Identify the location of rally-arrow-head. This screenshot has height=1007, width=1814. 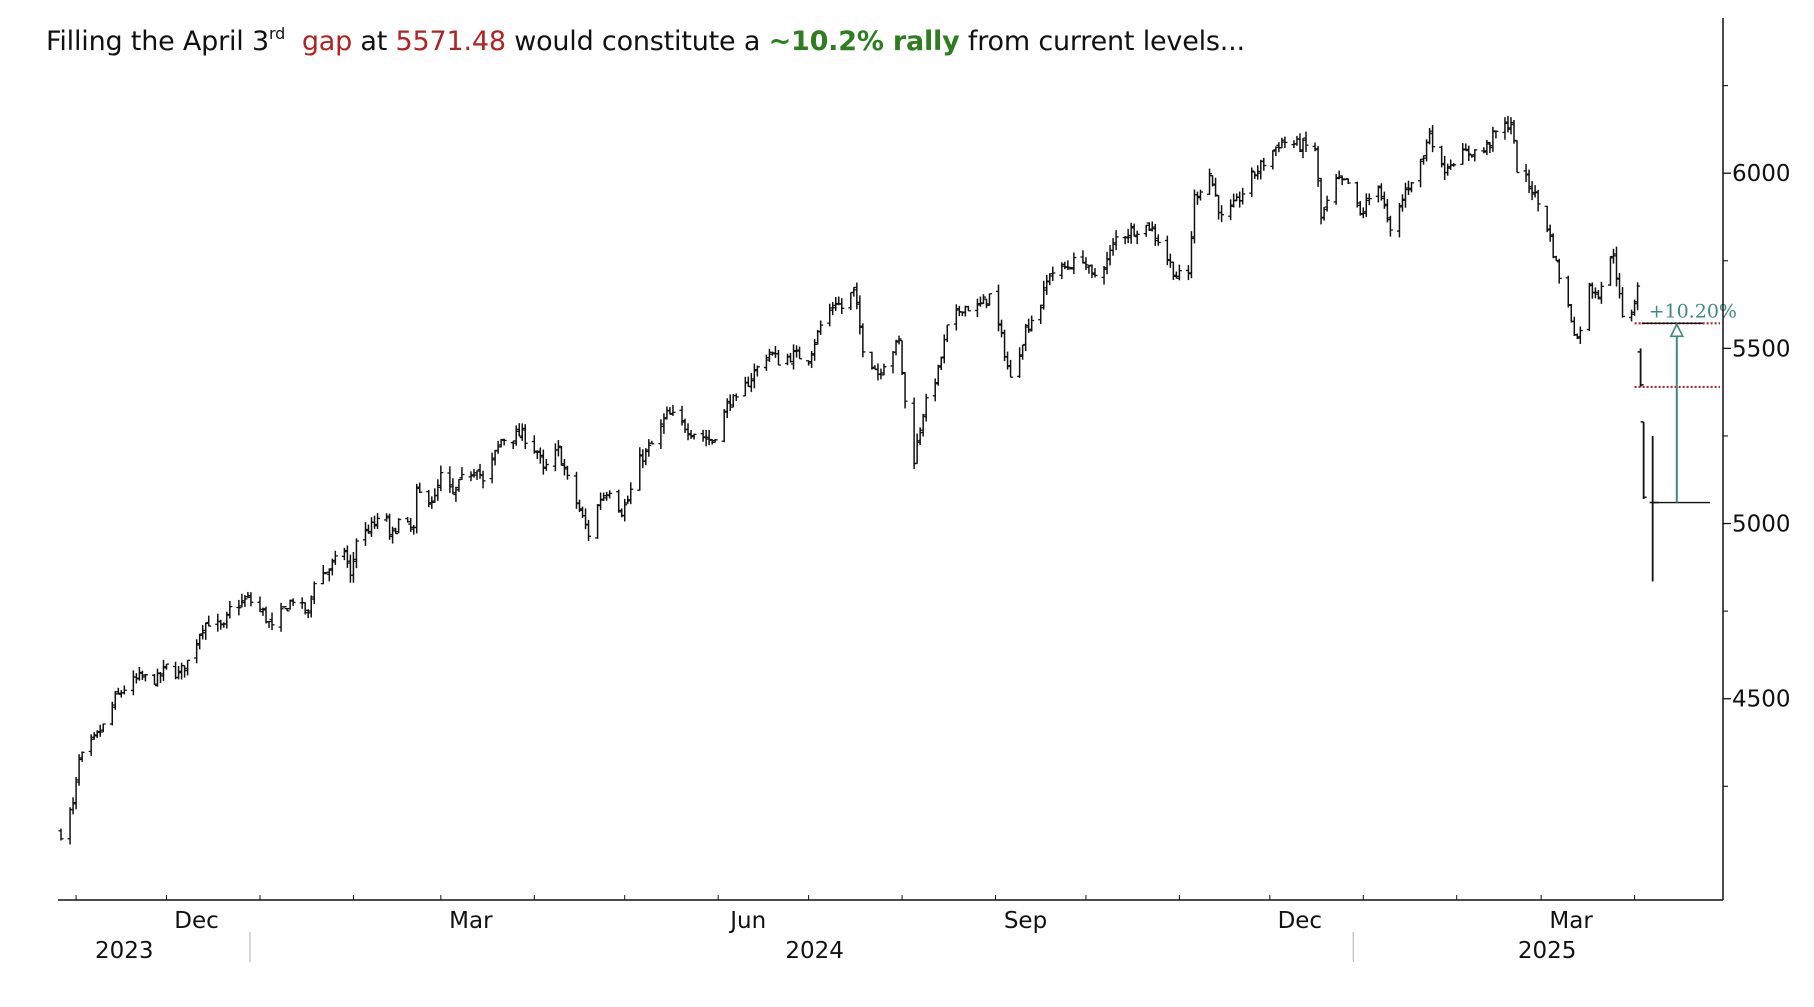
(1677, 330).